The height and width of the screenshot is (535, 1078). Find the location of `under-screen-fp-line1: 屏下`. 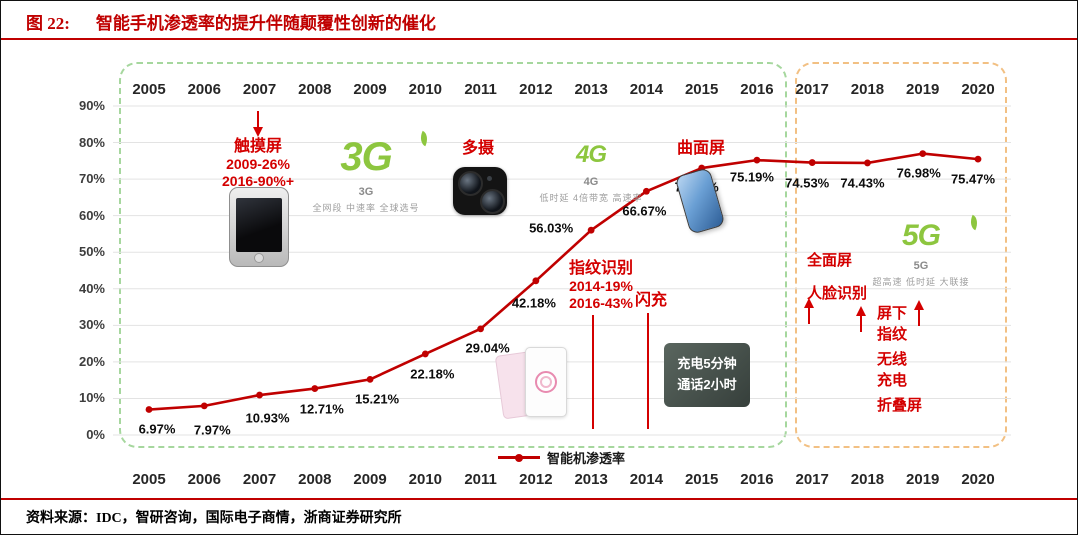

under-screen-fp-line1: 屏下 is located at coordinates (892, 313).